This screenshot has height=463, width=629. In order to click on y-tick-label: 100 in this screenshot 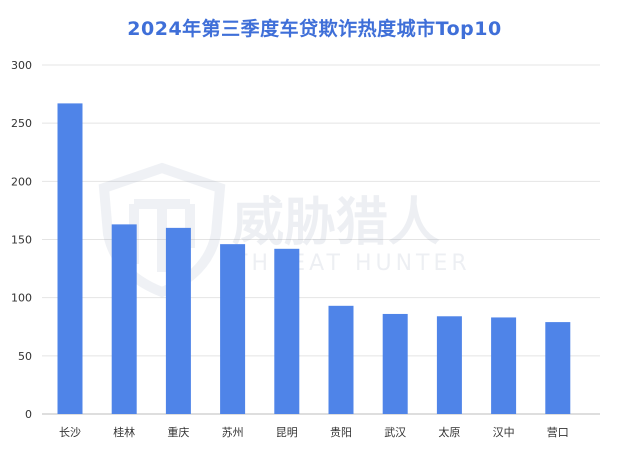, I will do `click(21, 298)`.